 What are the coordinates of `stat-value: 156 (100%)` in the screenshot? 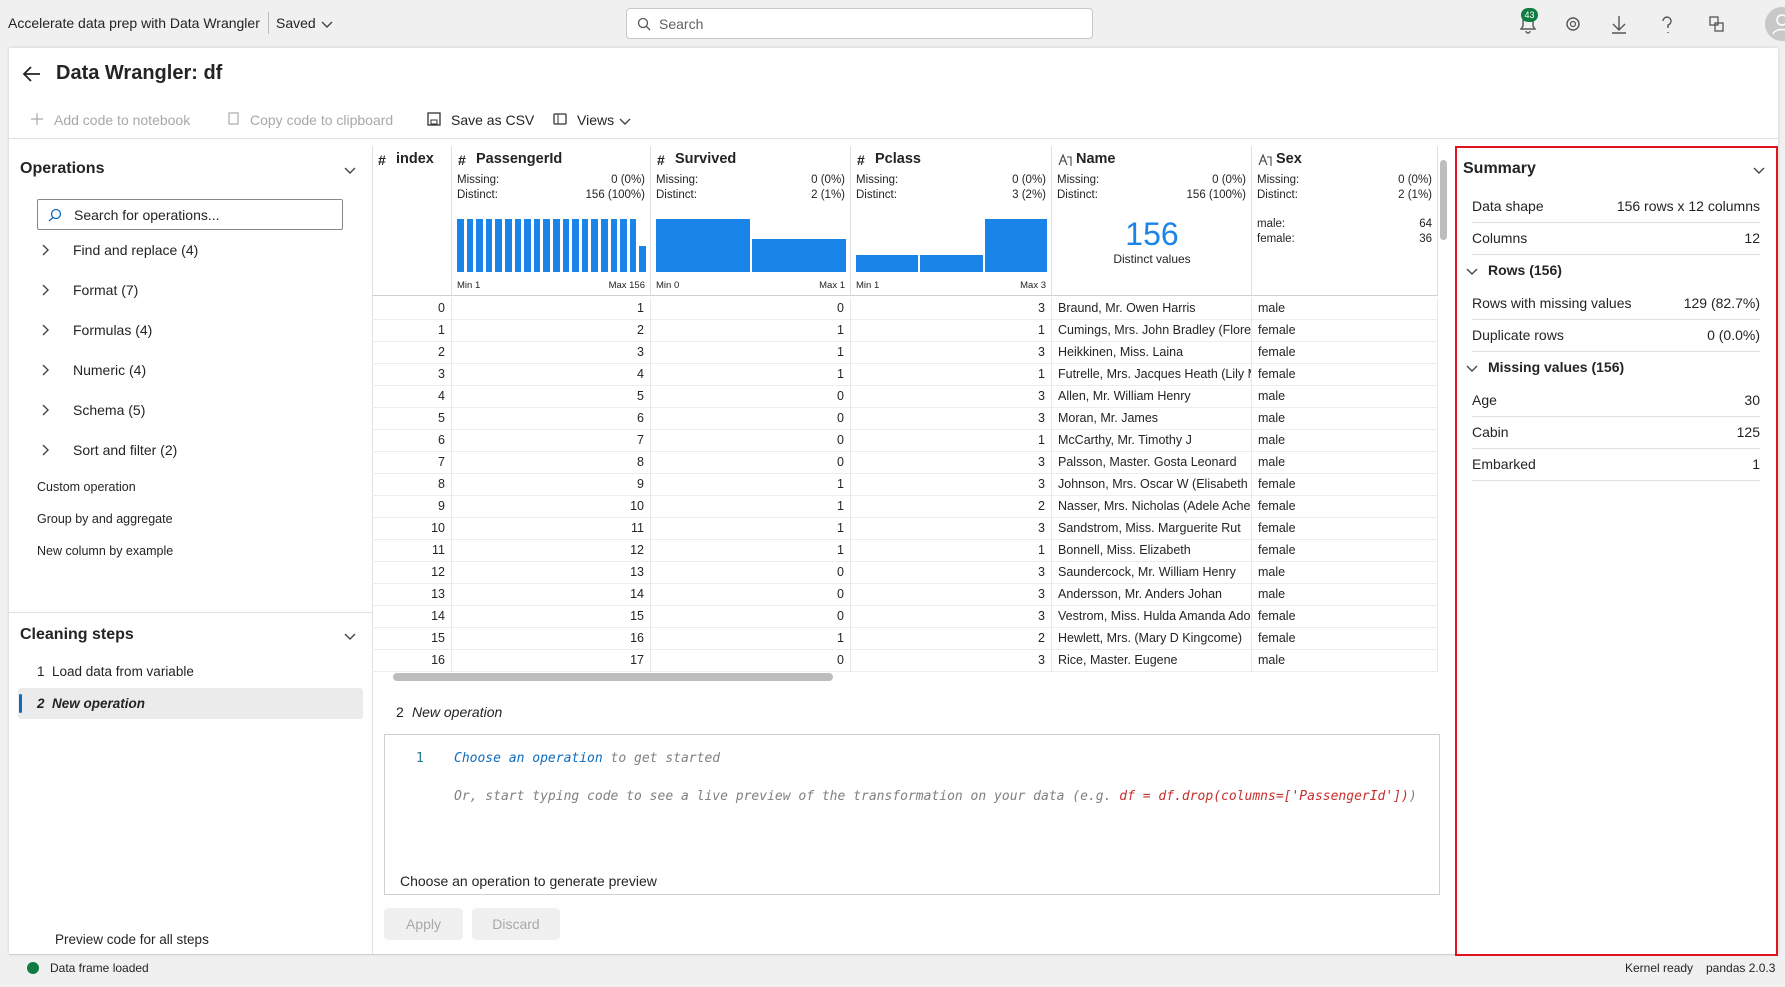 It's located at (615, 195).